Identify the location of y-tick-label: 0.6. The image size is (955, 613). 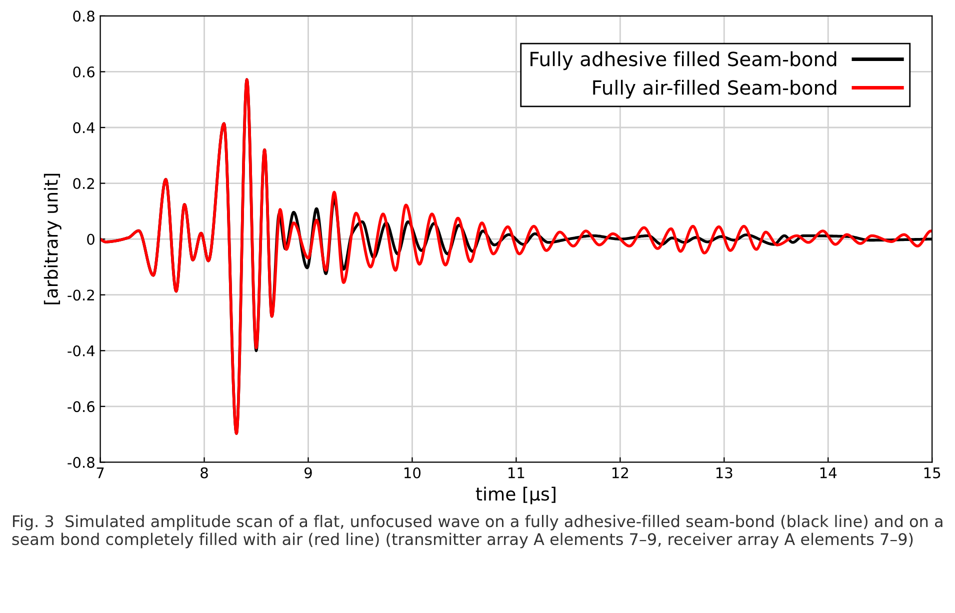
(83, 72).